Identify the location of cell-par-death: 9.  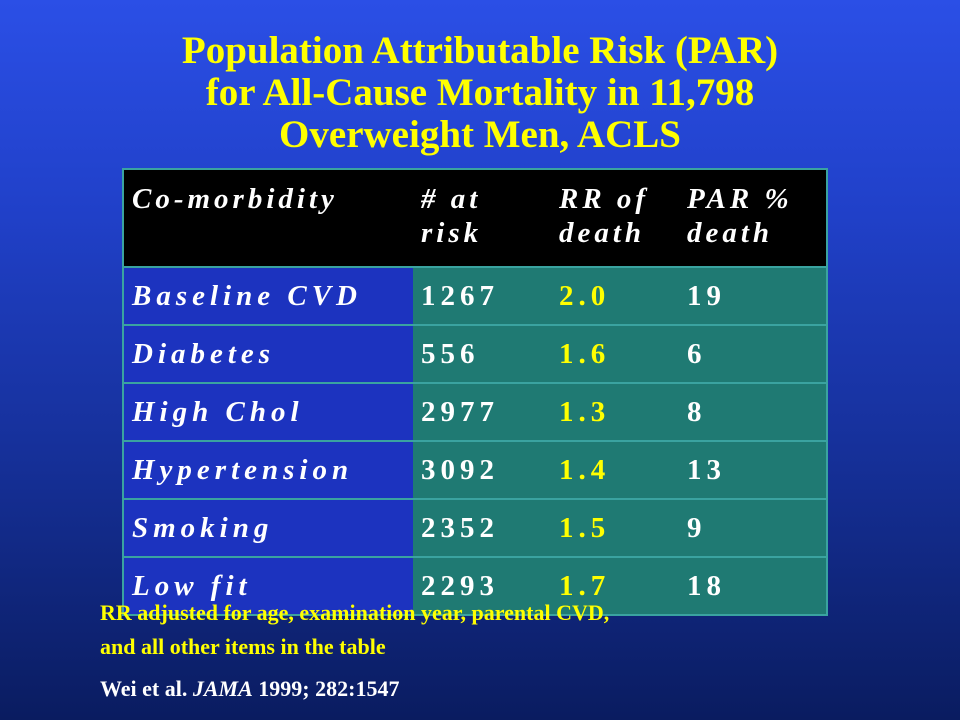
(753, 528).